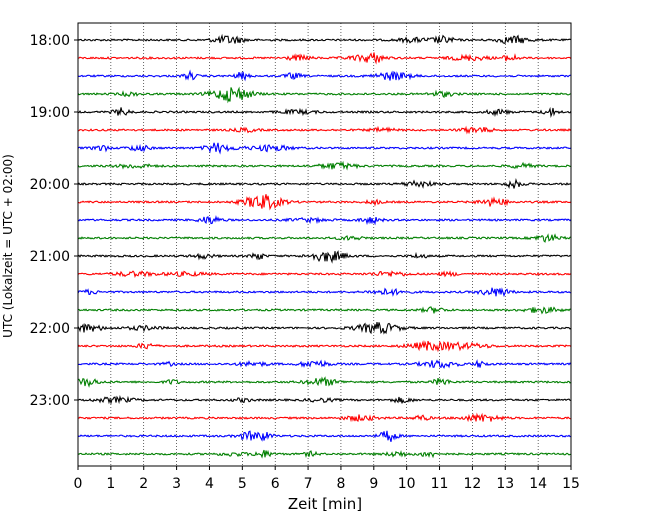  Describe the element at coordinates (50, 113) in the screenshot. I see `y-tick-label: 19:00` at that location.